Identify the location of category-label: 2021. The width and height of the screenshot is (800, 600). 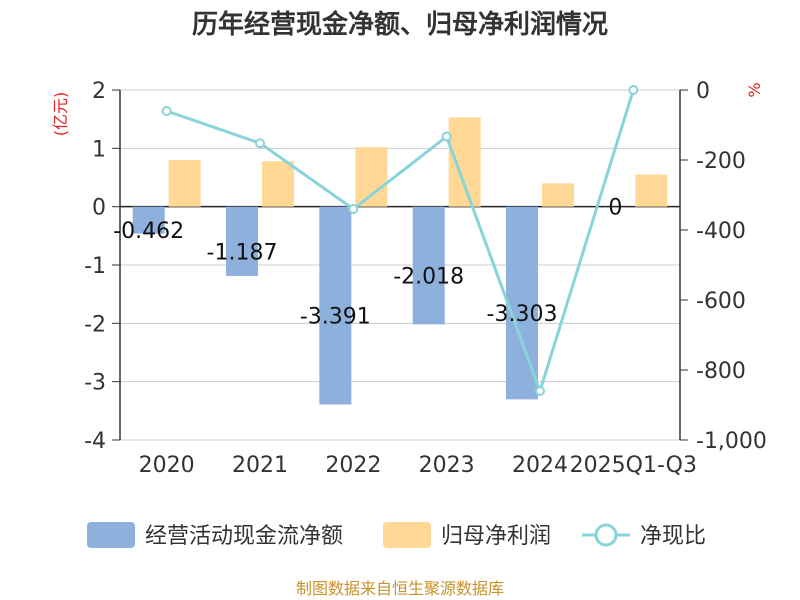
(260, 465).